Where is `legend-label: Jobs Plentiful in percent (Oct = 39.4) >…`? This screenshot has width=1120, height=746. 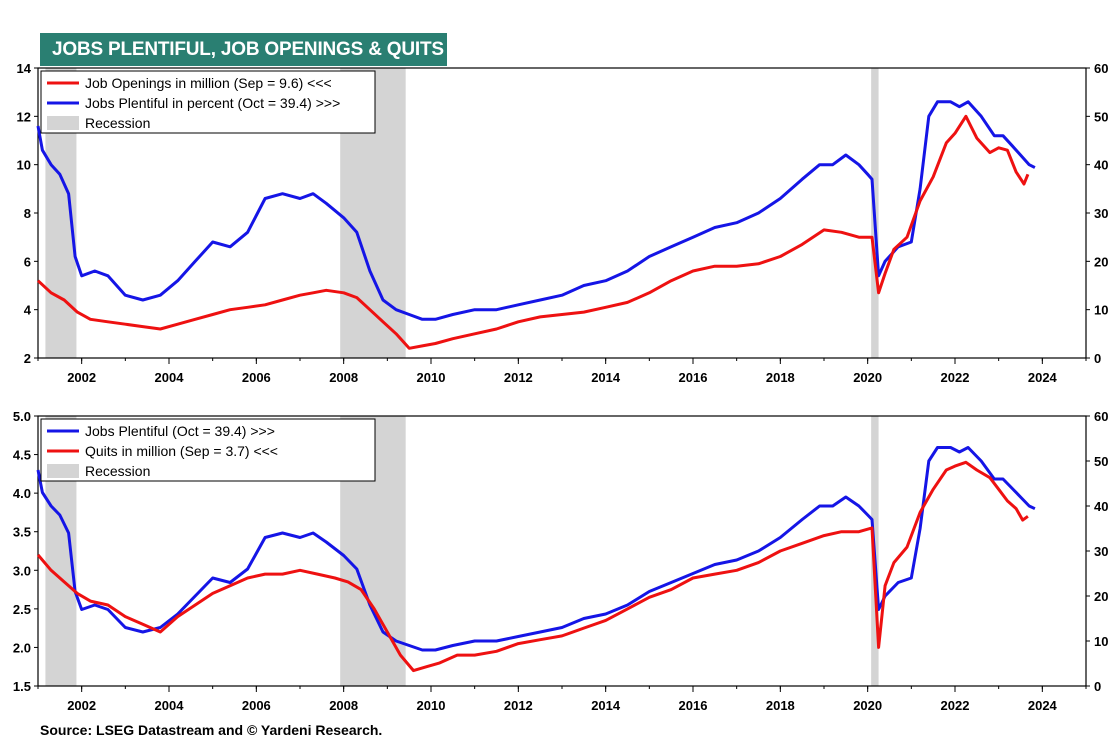 legend-label: Jobs Plentiful in percent (Oct = 39.4) >… is located at coordinates (212, 103).